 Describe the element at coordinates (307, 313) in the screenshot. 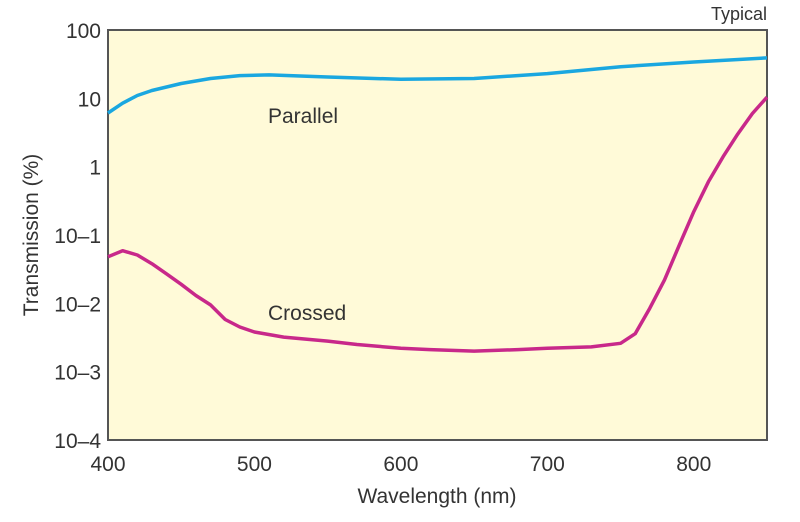

I see `series-label-crossed: Crossed` at that location.